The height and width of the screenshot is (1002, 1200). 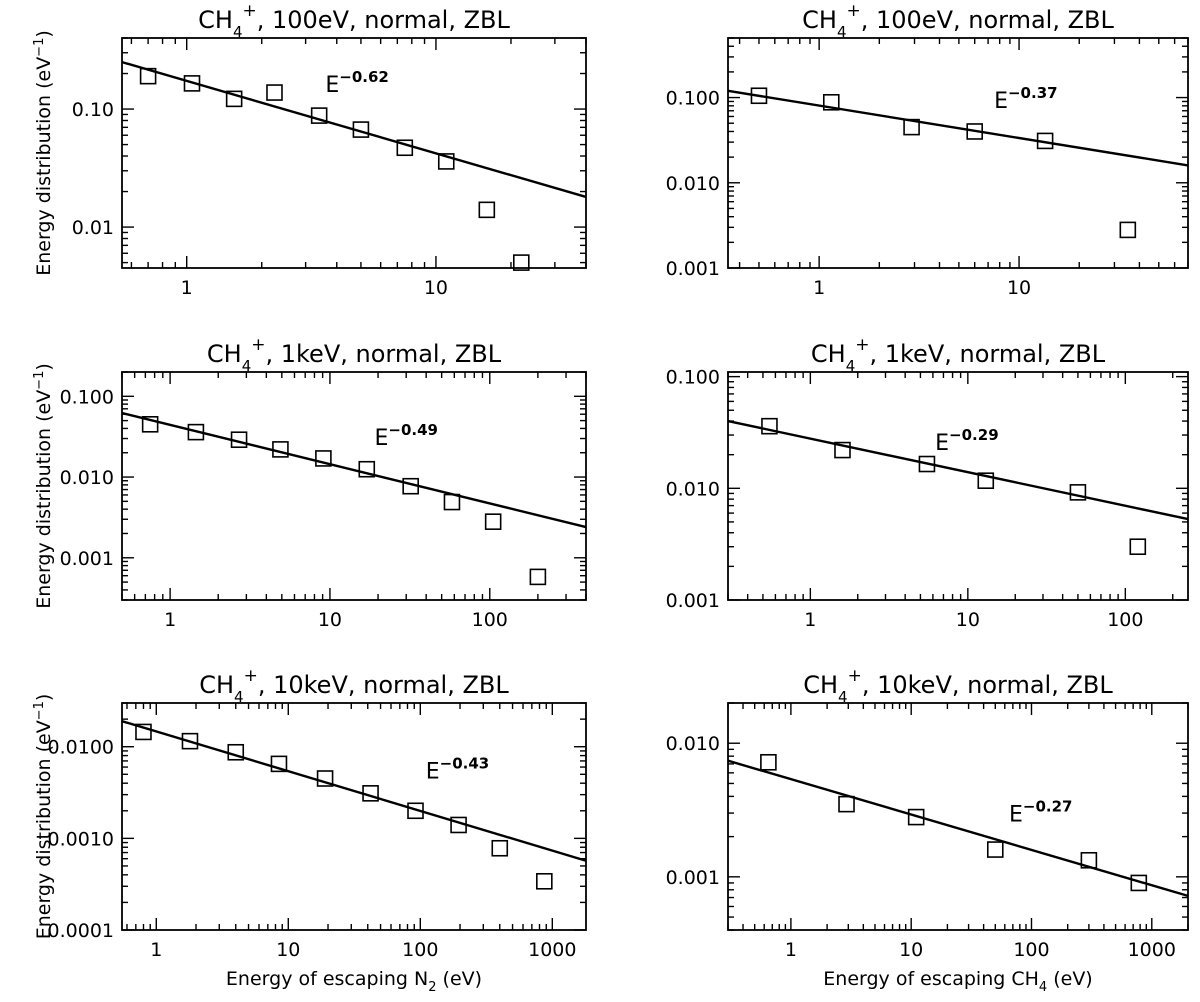 I want to click on chart-title: CH4 +, 100eV, normal, ZBL, so click(x=958, y=21).